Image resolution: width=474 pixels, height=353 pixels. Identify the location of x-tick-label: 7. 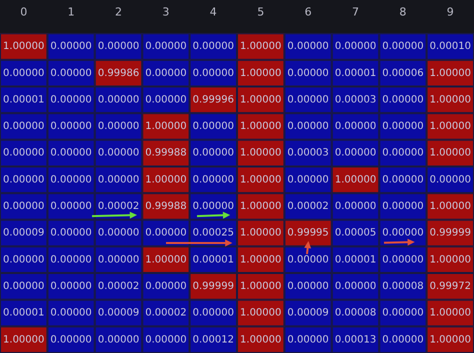
(355, 11).